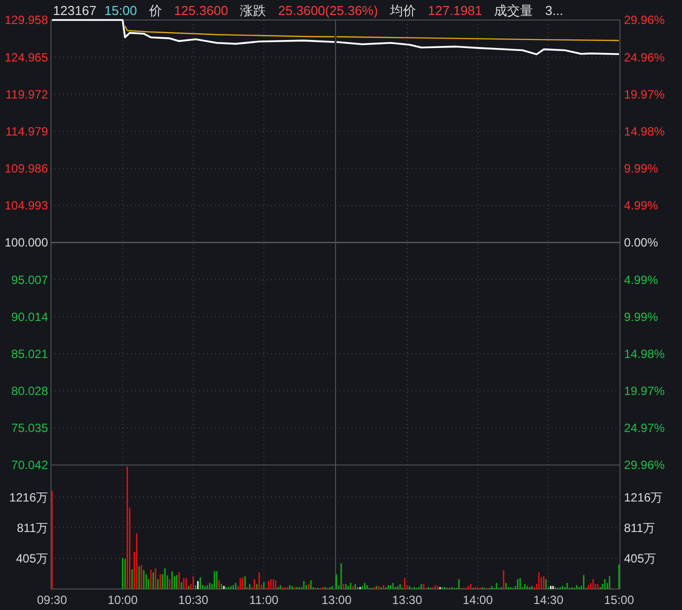  I want to click on x-tick-label: 14:30, so click(548, 600).